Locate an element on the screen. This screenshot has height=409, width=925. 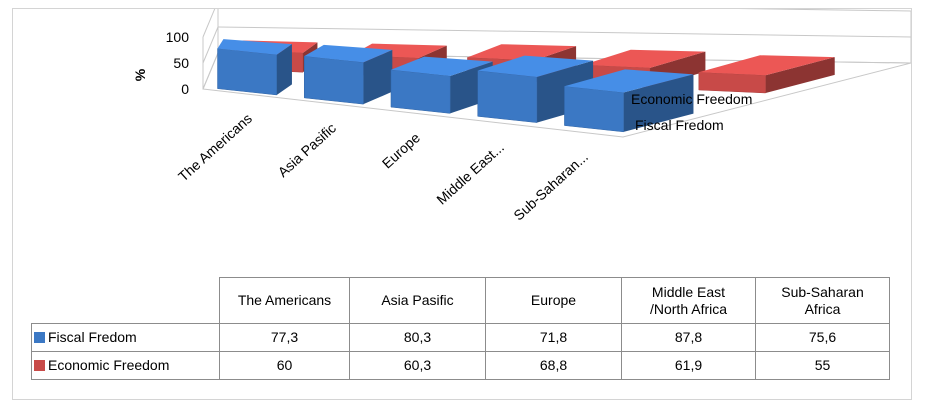
table-cell: 61,9 is located at coordinates (688, 365).